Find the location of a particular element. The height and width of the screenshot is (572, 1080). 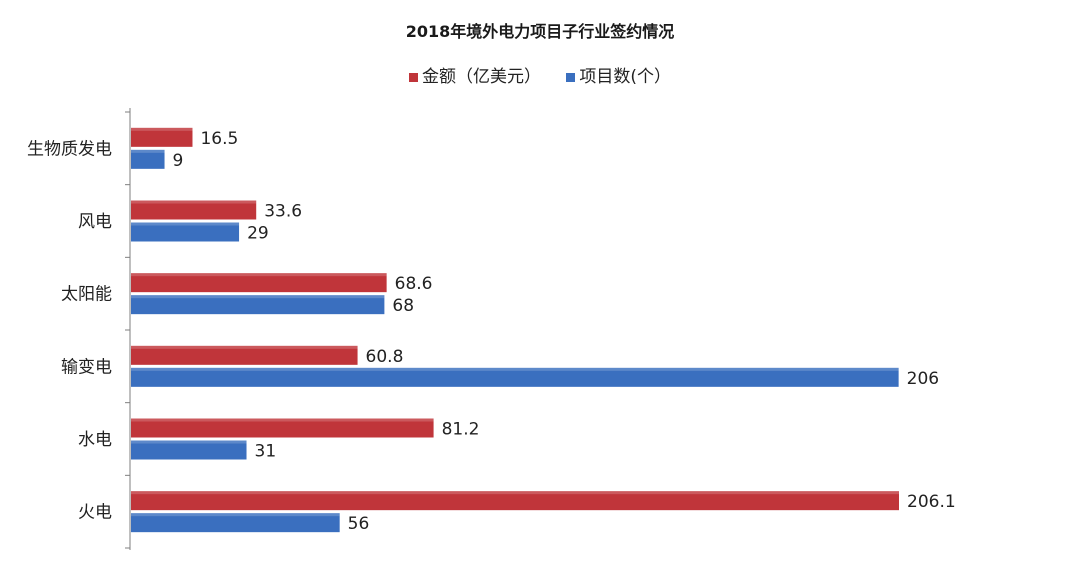

category-label: 生物质发电 is located at coordinates (69, 149).